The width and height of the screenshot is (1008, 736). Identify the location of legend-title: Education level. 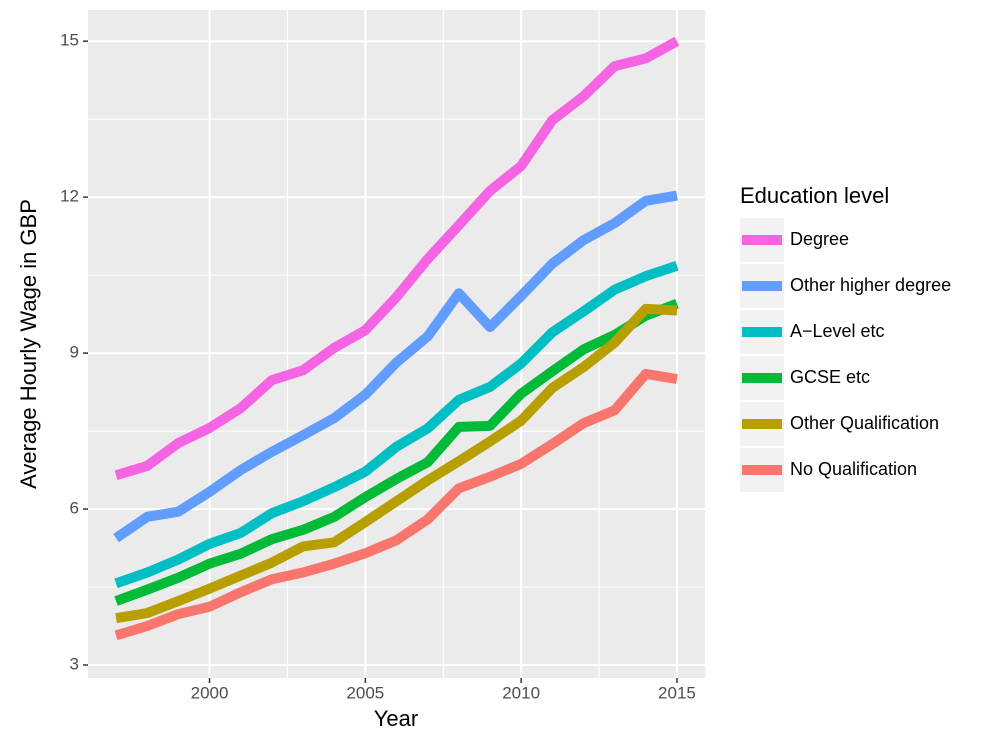
(814, 195).